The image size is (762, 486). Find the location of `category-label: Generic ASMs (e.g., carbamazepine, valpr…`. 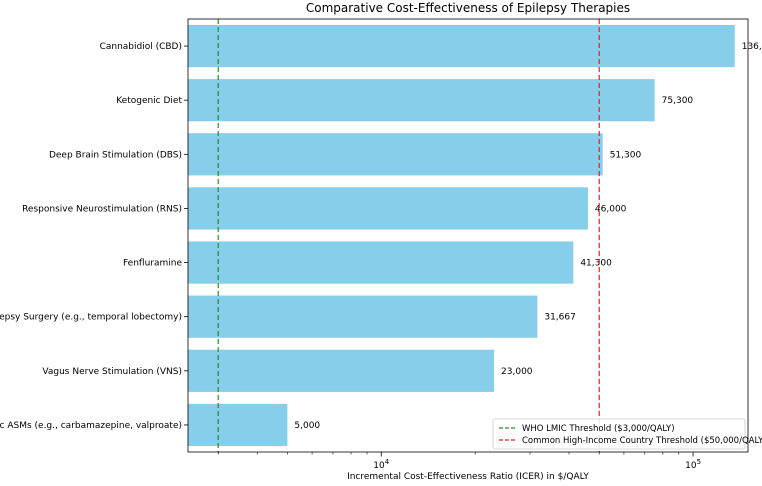

category-label: Generic ASMs (e.g., carbamazepine, valpr… is located at coordinates (91, 426).